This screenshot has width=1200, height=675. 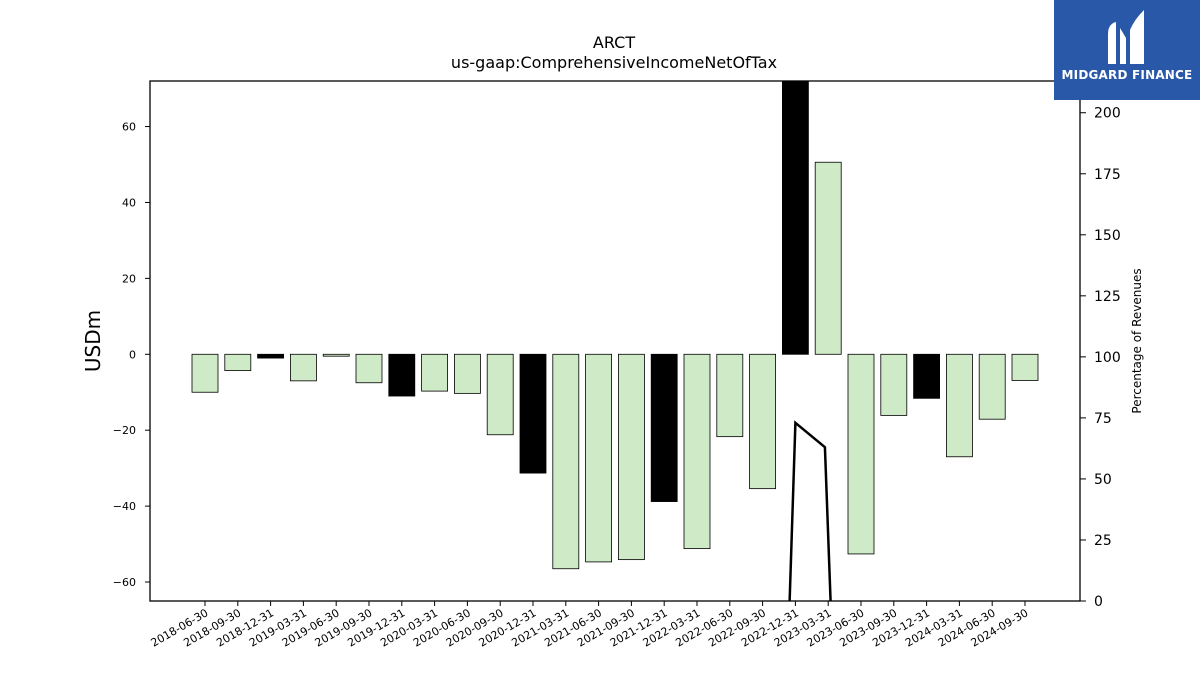 I want to click on y2-tick-label: 50, so click(x=1103, y=480).